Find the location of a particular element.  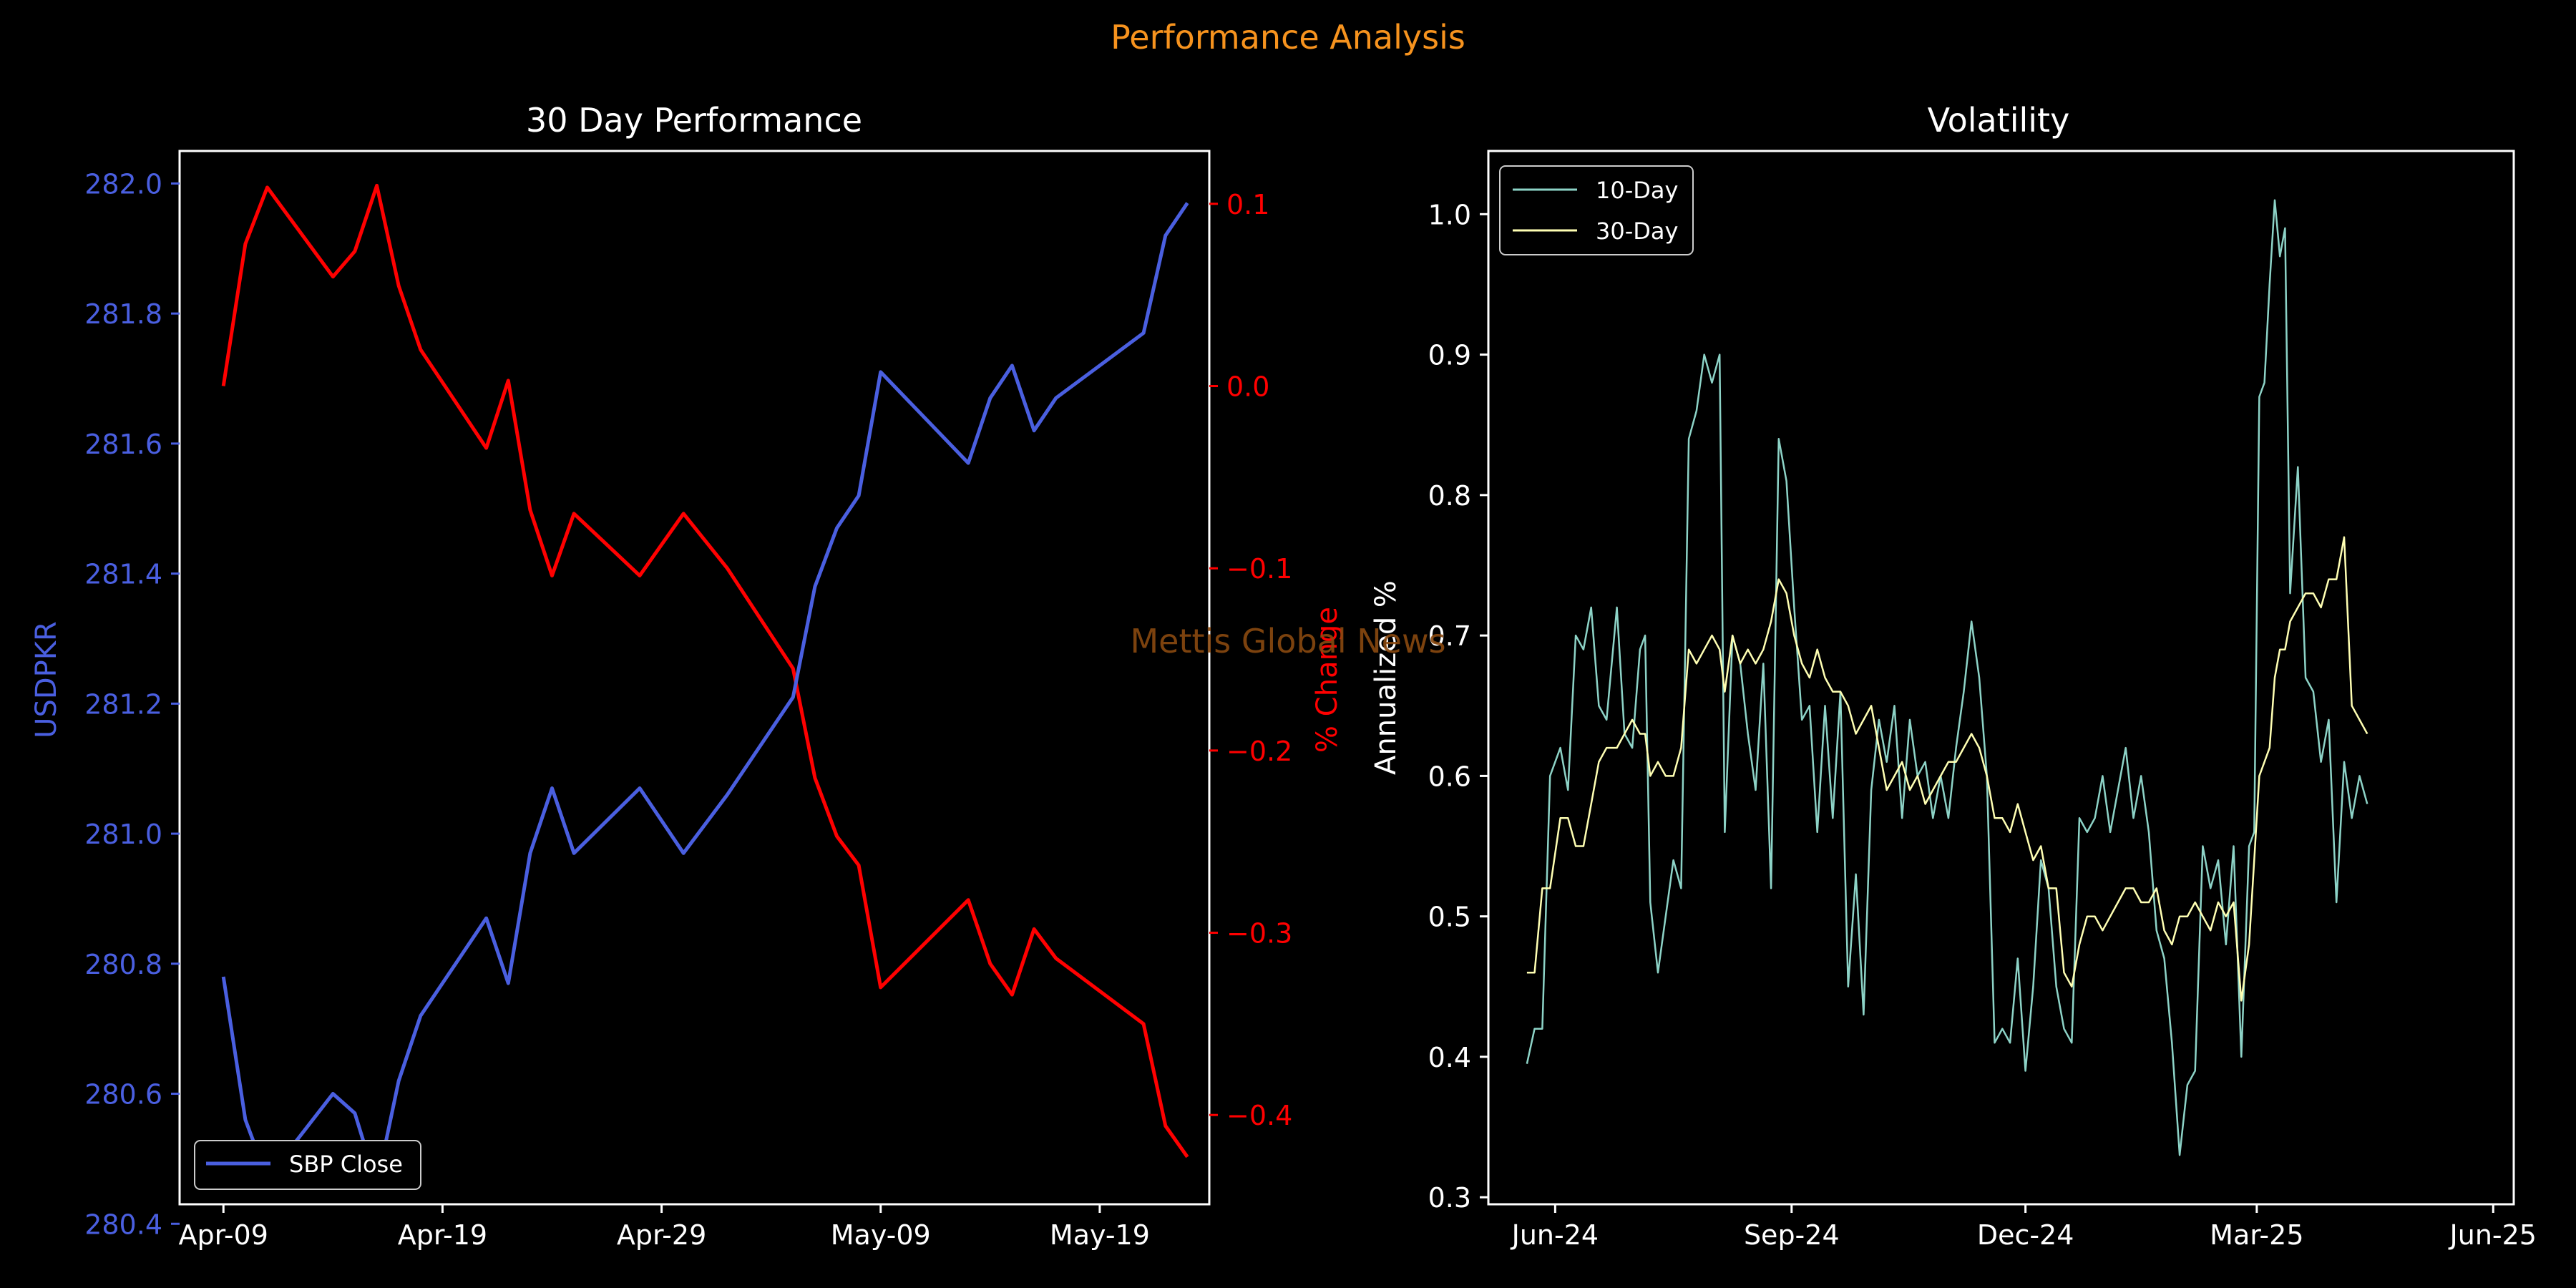

volatility-legend-box is located at coordinates (1596, 210).